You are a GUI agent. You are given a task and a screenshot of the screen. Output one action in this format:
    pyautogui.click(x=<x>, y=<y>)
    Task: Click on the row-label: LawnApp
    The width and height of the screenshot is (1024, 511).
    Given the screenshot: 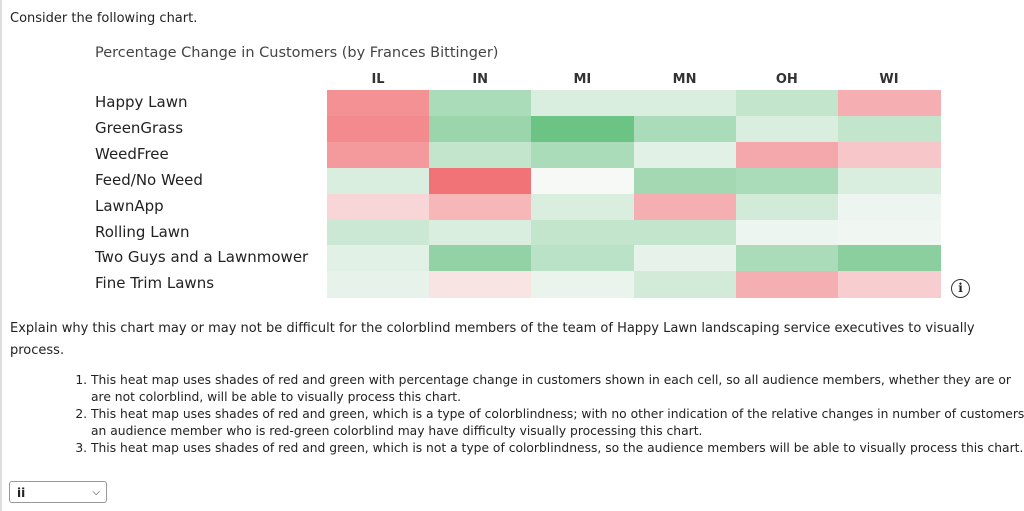 What is the action you would take?
    pyautogui.click(x=129, y=205)
    